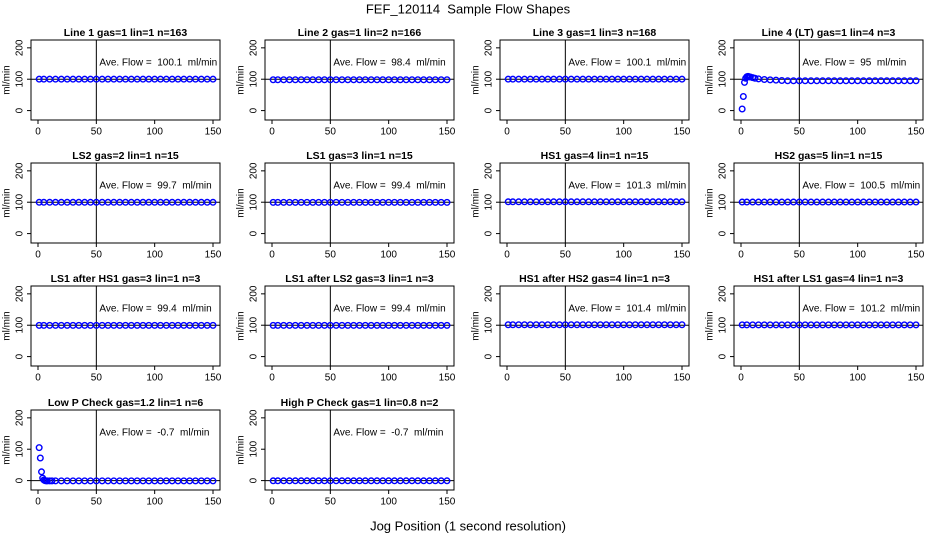 The height and width of the screenshot is (540, 936). I want to click on annotation: Ave. Flow = 101.2 ml/min, so click(861, 309).